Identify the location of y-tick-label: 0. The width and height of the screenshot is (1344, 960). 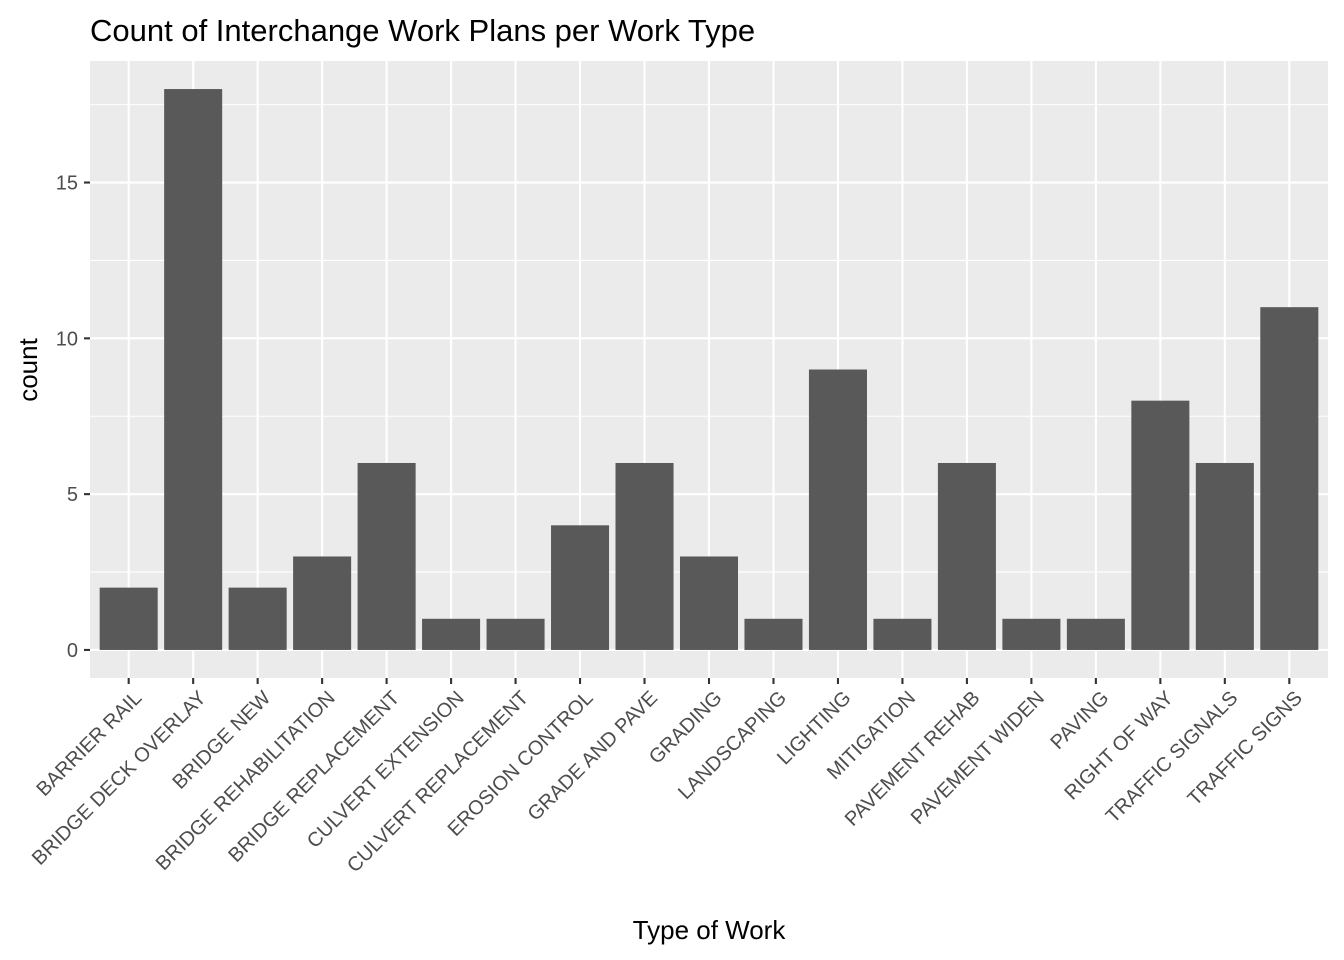
(72, 651).